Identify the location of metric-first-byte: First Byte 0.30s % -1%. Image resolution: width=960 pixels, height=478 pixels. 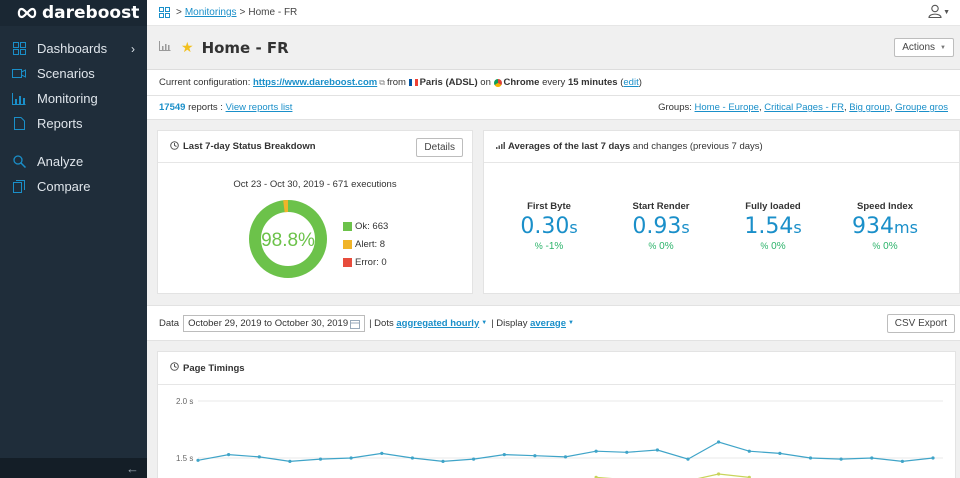
(549, 226).